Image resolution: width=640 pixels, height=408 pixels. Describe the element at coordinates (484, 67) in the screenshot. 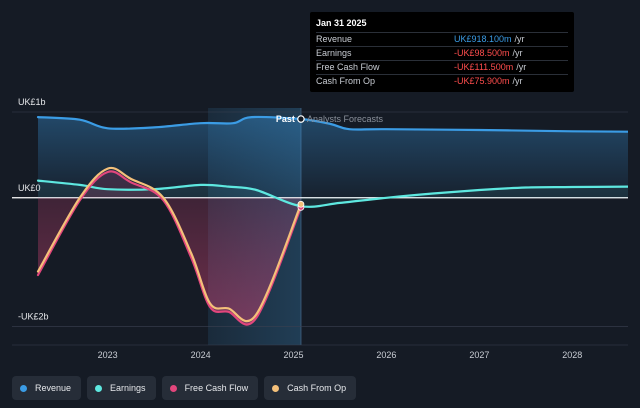

I see `tooltip-value: -UK£111.500m` at that location.